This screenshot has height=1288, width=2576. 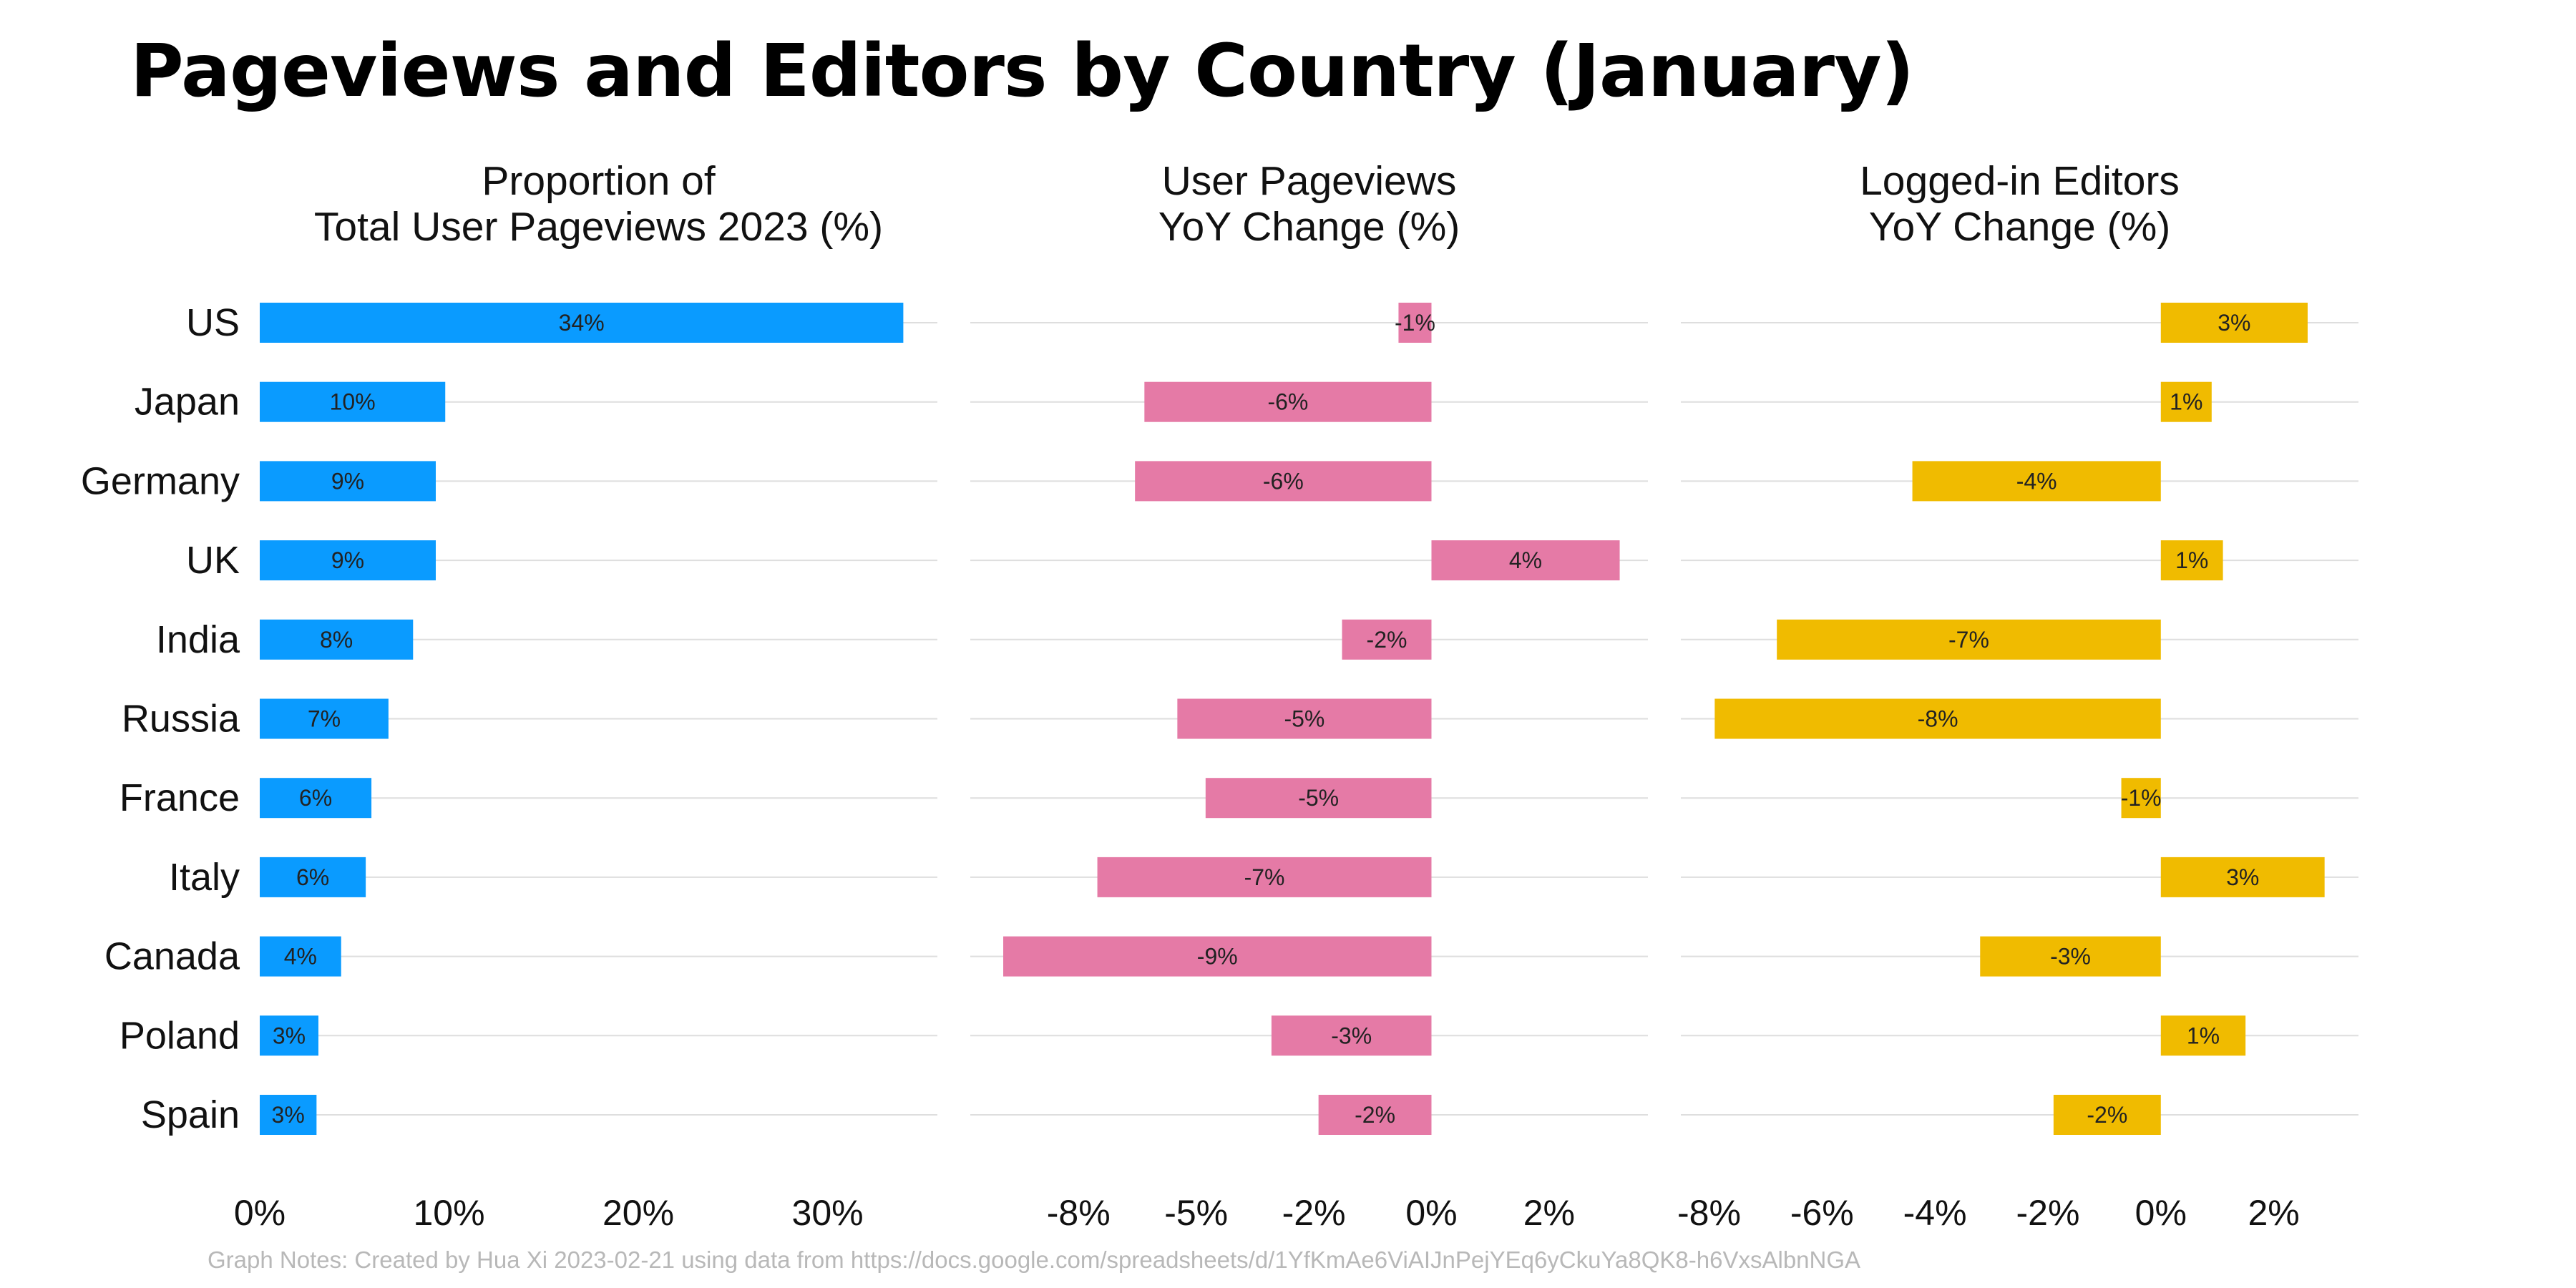 I want to click on bar-value-label: -8%, so click(x=1938, y=719).